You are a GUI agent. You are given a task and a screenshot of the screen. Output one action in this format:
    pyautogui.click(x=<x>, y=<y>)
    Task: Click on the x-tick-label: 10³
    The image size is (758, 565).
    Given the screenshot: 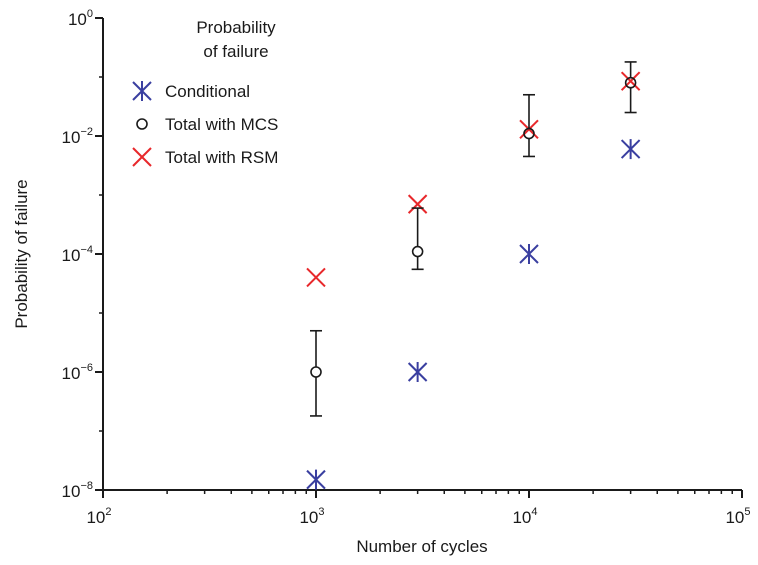 What is the action you would take?
    pyautogui.click(x=311, y=516)
    